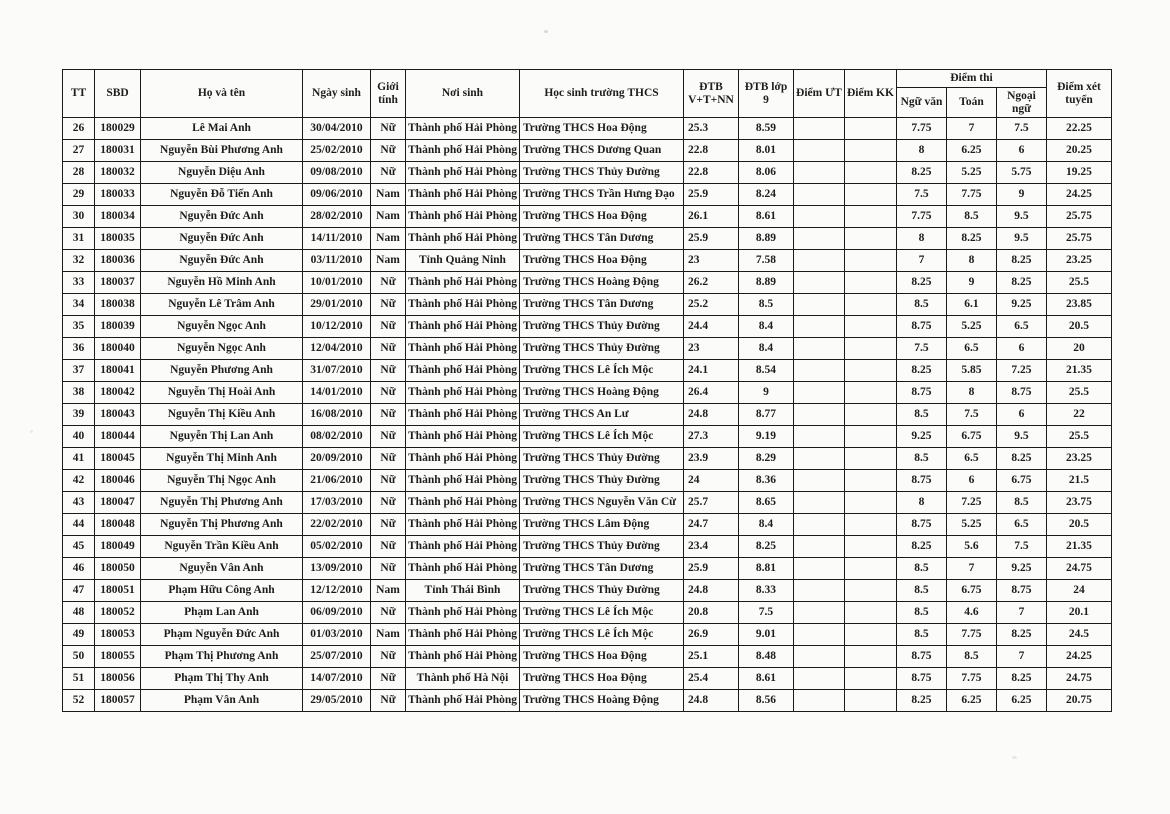 Image resolution: width=1170 pixels, height=814 pixels. Describe the element at coordinates (336, 458) in the screenshot. I see `cell-ngay-sinh: 20/09/2010` at that location.